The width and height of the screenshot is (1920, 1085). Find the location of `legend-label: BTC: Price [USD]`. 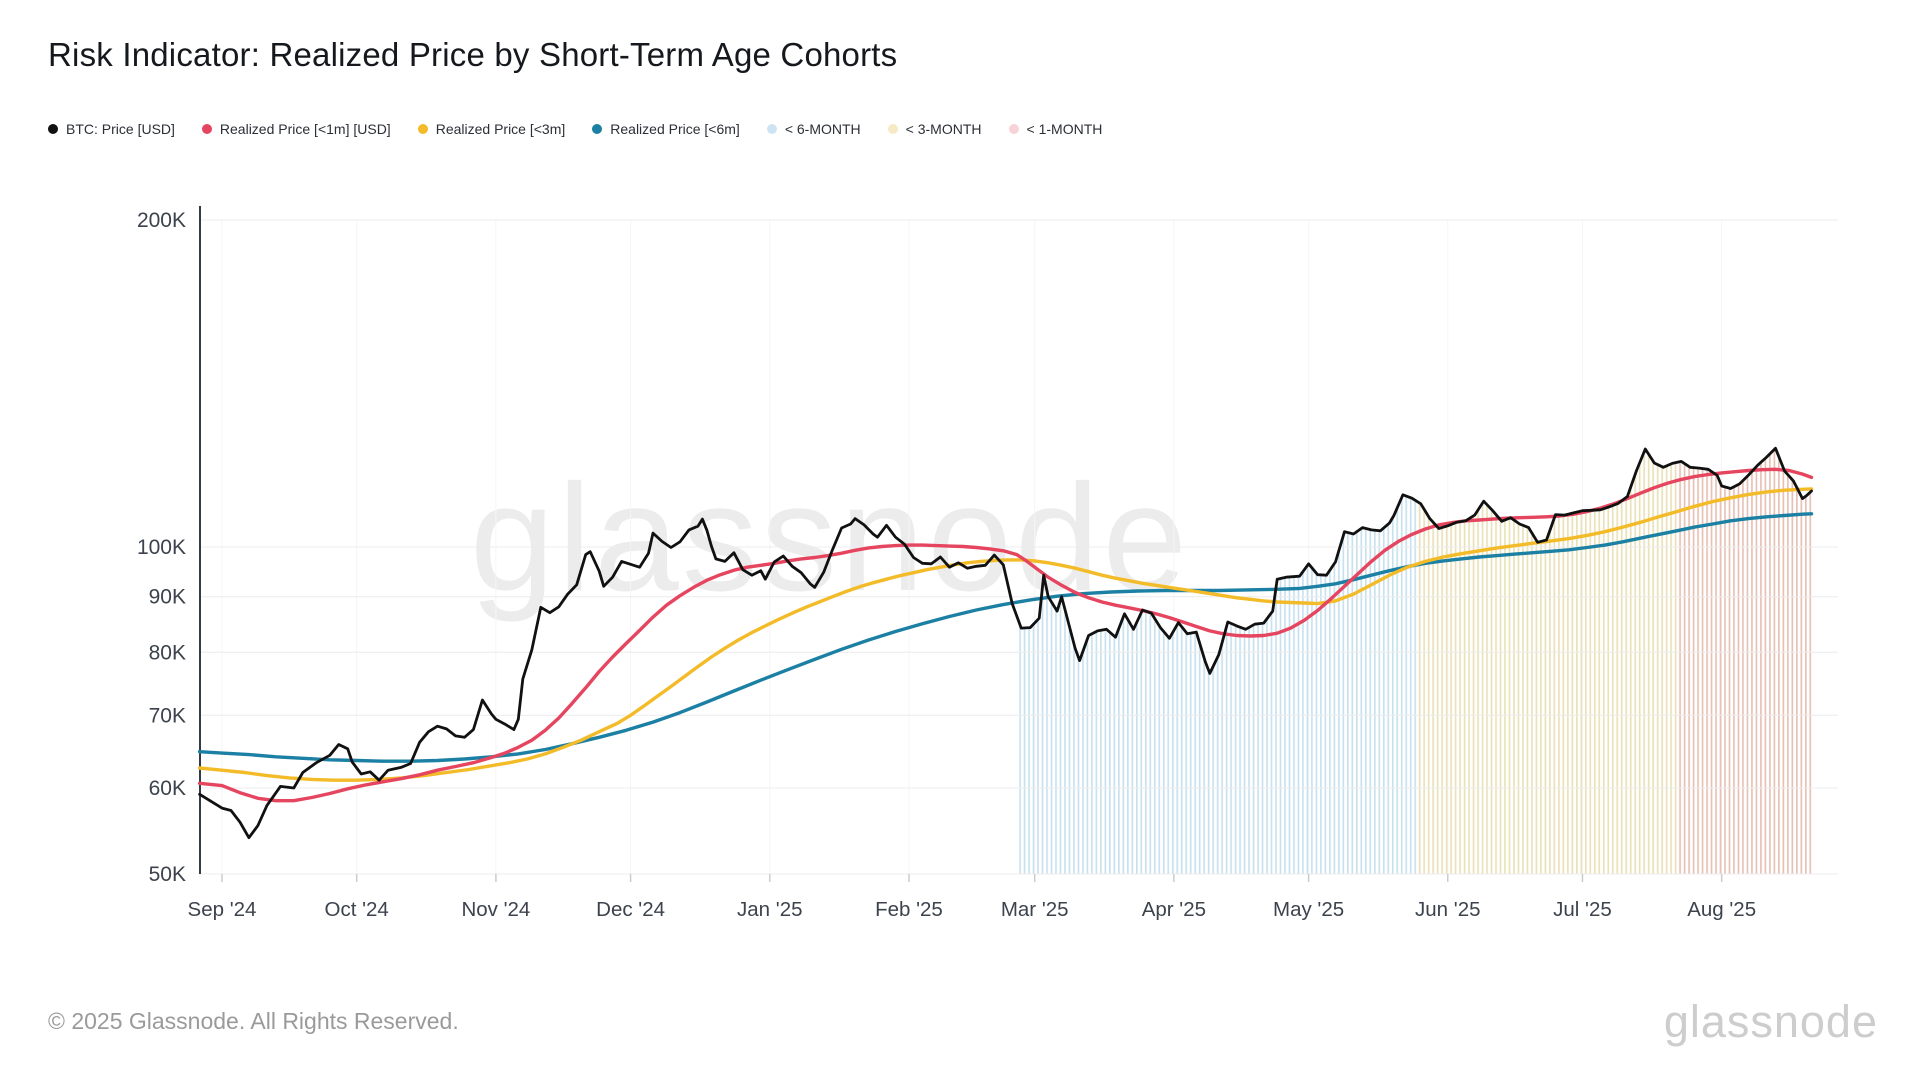

legend-label: BTC: Price [USD] is located at coordinates (120, 129).